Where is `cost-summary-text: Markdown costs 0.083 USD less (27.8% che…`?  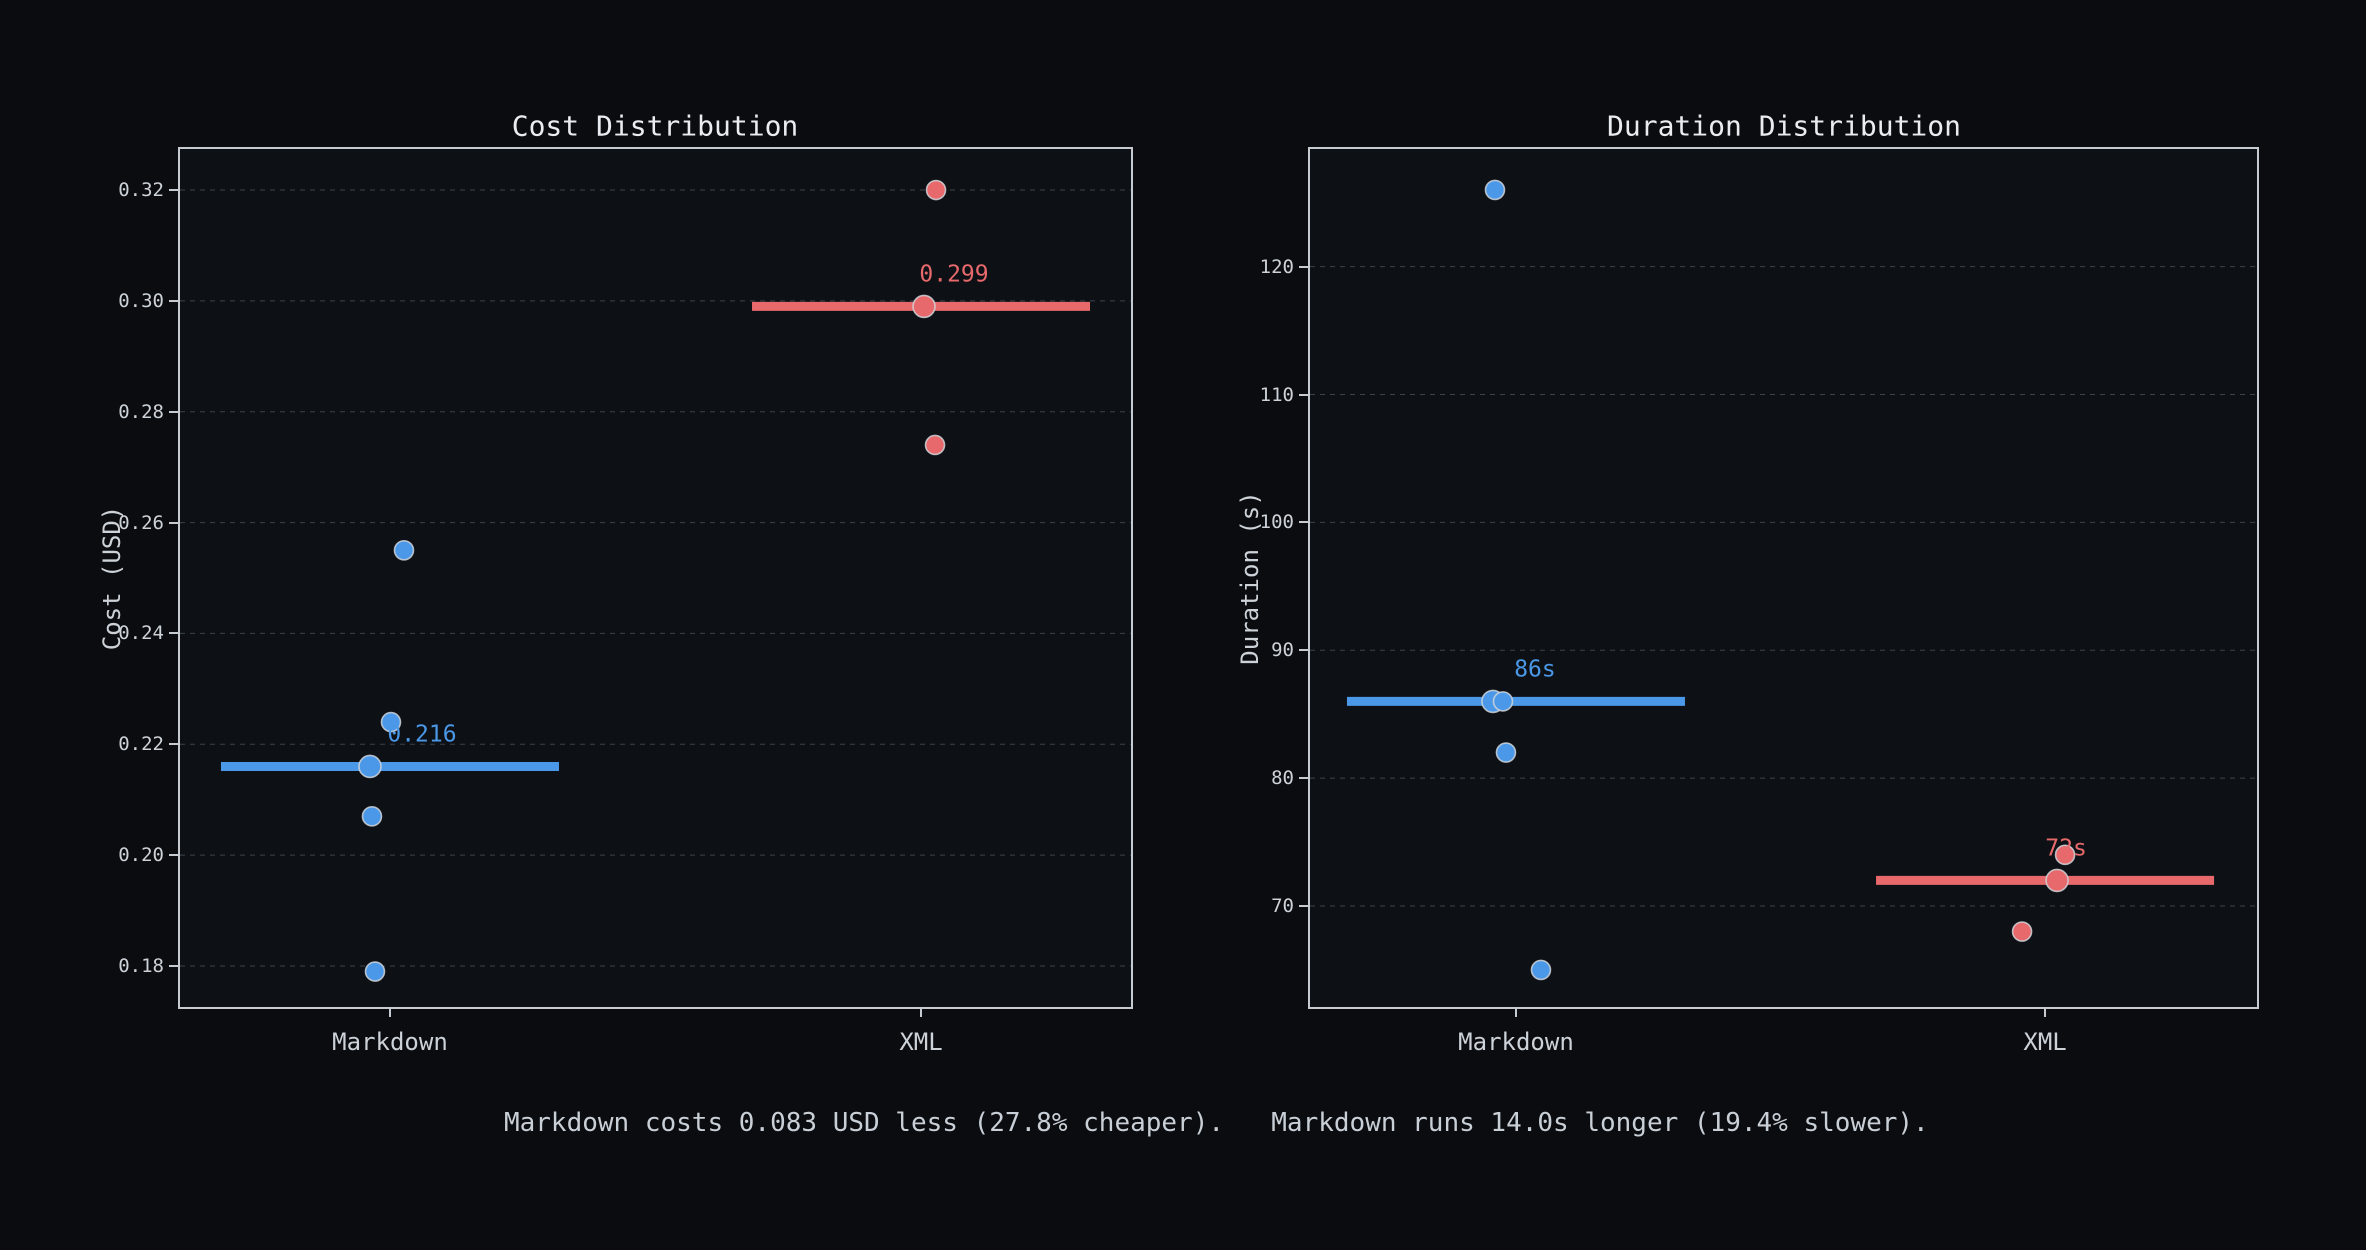
cost-summary-text: Markdown costs 0.083 USD less (27.8% che… is located at coordinates (864, 1123).